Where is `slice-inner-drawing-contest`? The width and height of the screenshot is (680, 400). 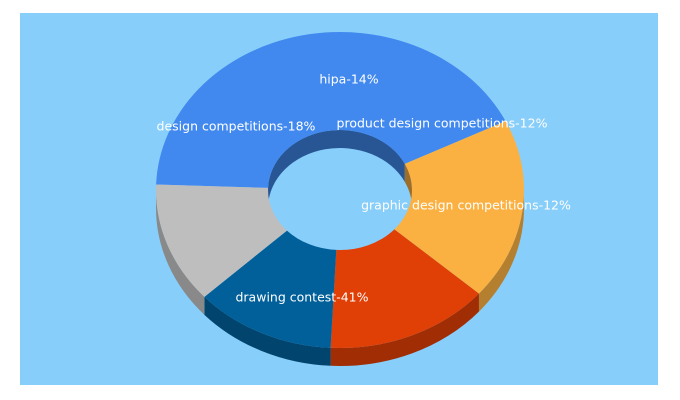 slice-inner-drawing-contest is located at coordinates (336, 167).